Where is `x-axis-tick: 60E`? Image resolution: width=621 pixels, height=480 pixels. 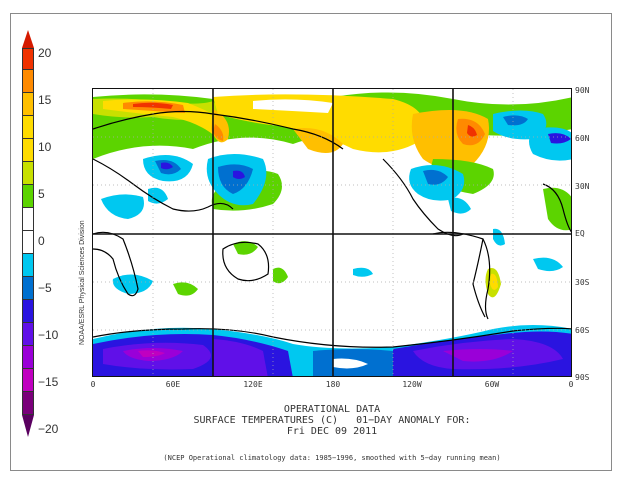
x-axis-tick: 60E is located at coordinates (173, 384).